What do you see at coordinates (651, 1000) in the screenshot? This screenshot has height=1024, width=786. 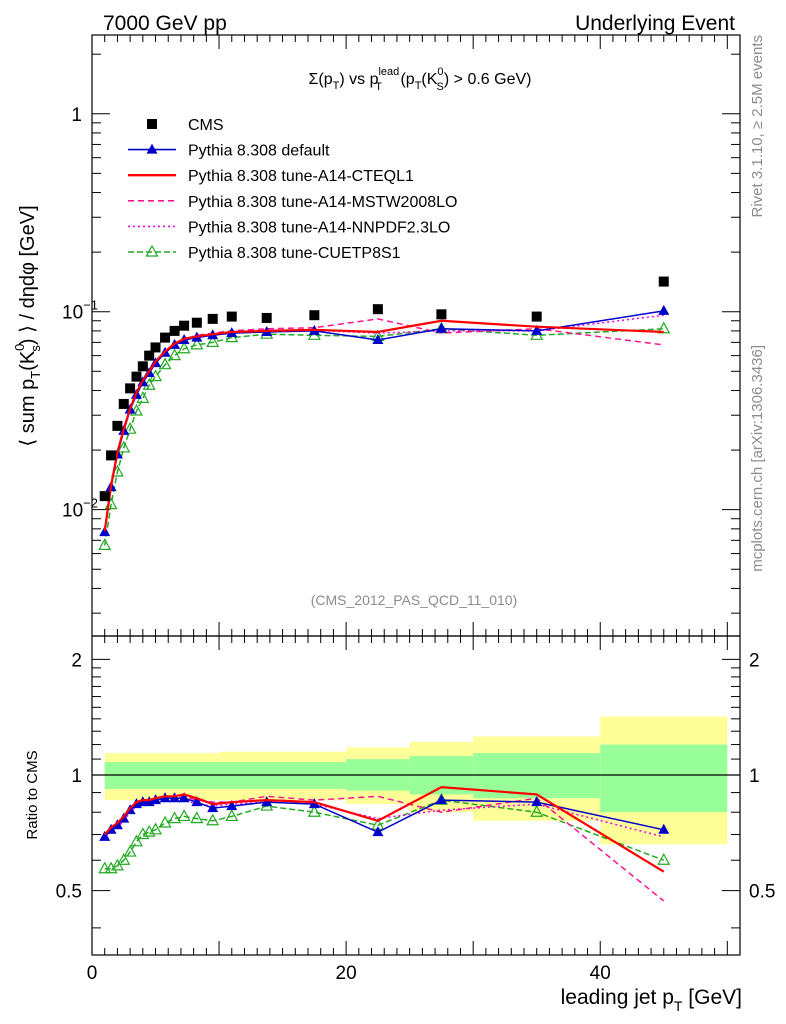 I see `x-axis-title: leading jet pT [GeV]` at bounding box center [651, 1000].